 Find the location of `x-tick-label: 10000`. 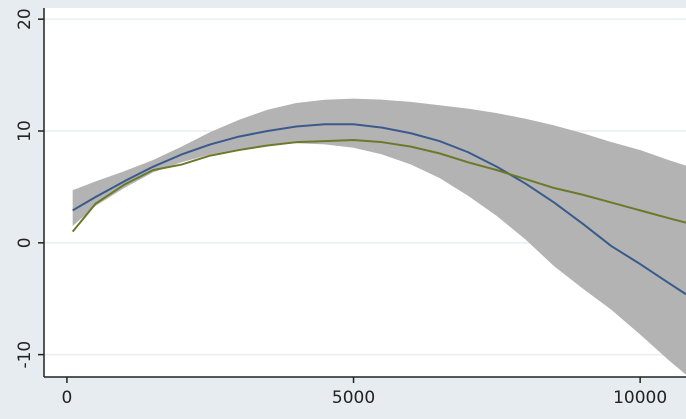

x-tick-label: 10000 is located at coordinates (640, 398).